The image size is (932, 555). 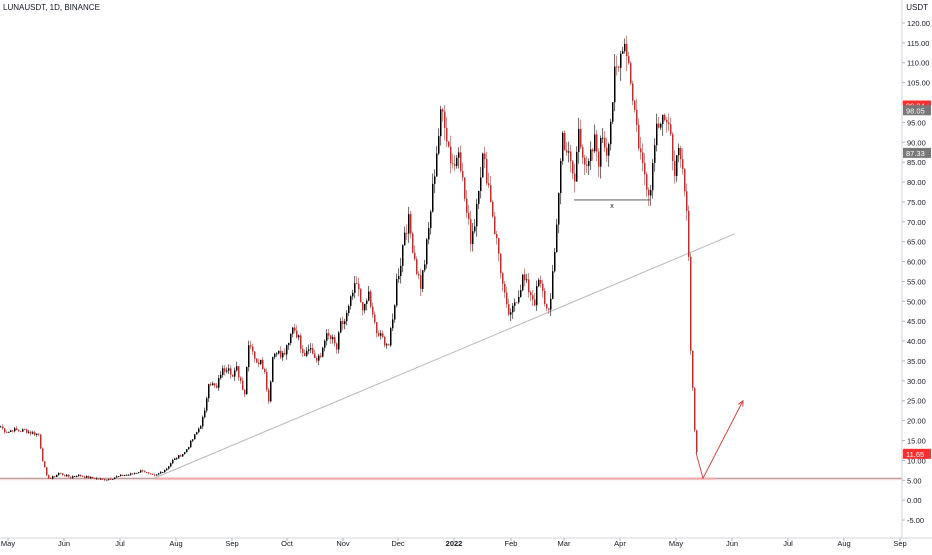 What do you see at coordinates (916, 361) in the screenshot?
I see `y-tick-label: 35.00` at bounding box center [916, 361].